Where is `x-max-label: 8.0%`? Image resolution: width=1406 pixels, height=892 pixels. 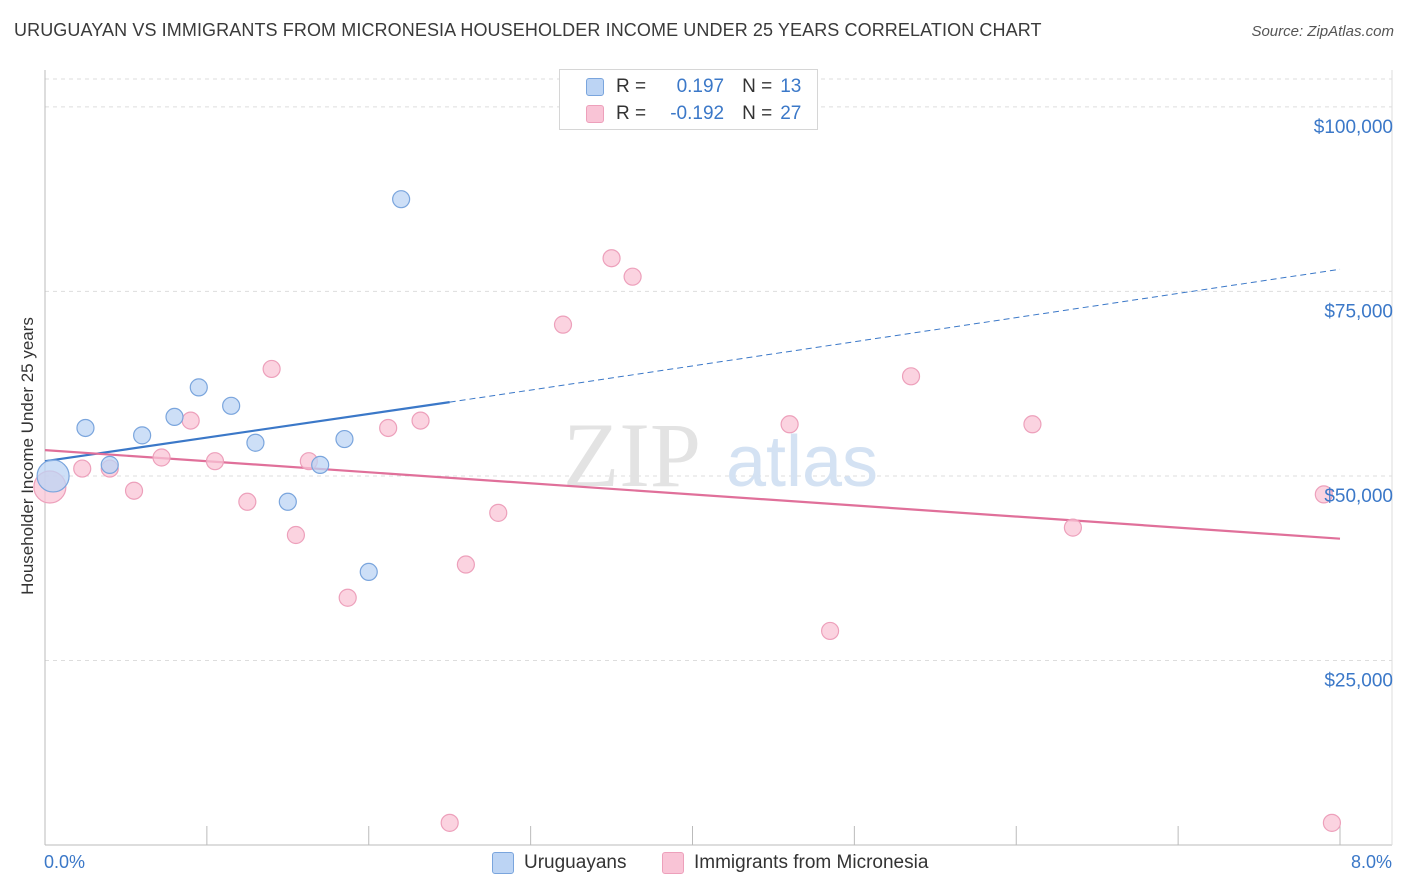
x-max-label: 8.0% is located at coordinates (1371, 862).